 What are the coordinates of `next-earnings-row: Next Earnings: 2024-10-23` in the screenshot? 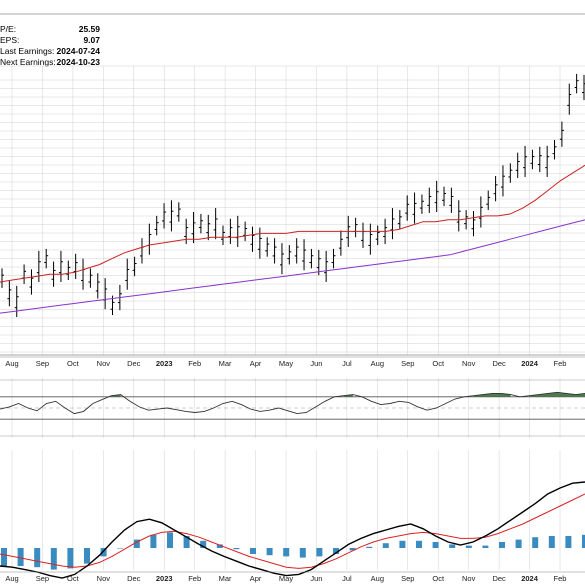 It's located at (50, 62).